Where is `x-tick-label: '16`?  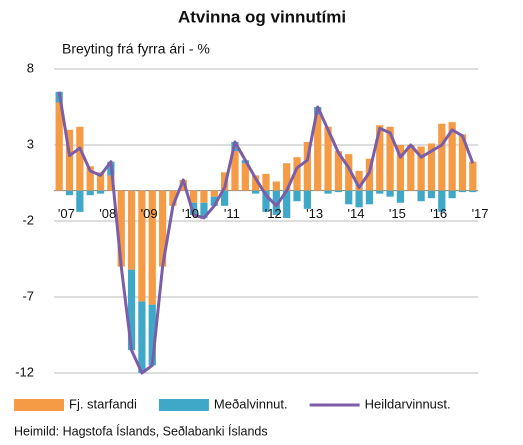
x-tick-label: '16 is located at coordinates (438, 213).